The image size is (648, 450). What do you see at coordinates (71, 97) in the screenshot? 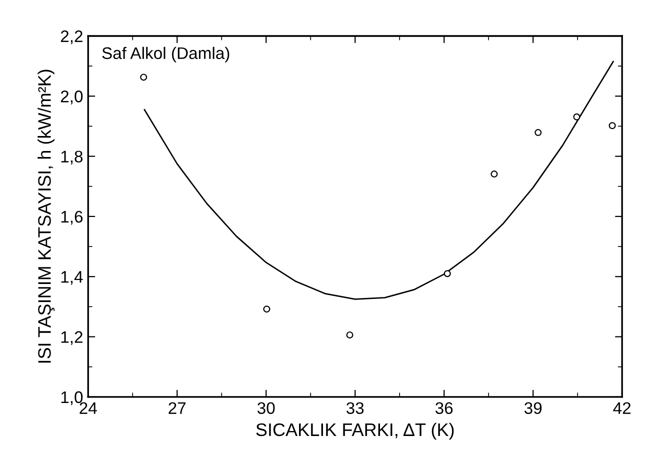
I see `y-tick-label: 2,0` at bounding box center [71, 97].